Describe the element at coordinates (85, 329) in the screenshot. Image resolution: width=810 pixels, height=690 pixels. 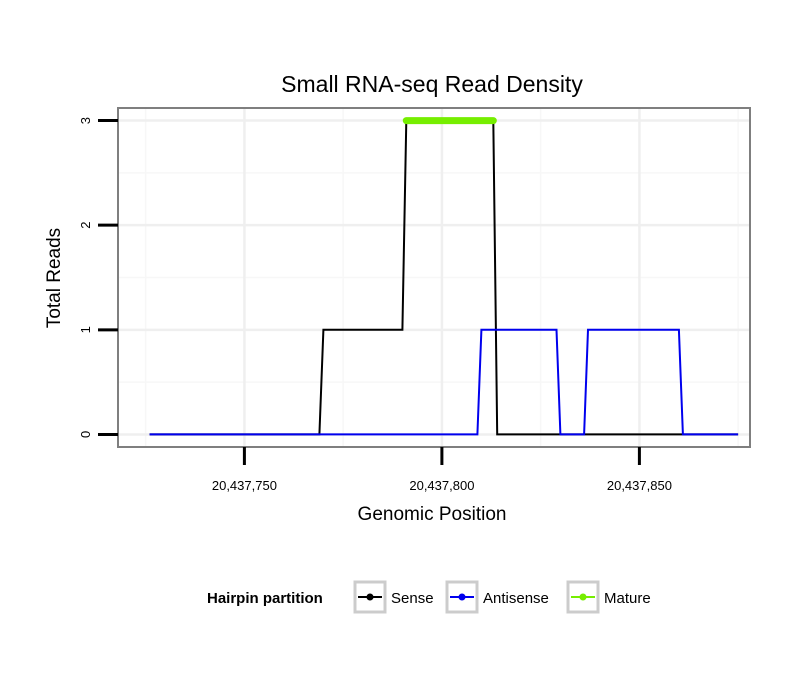
I see `y-tick-label: 1` at that location.